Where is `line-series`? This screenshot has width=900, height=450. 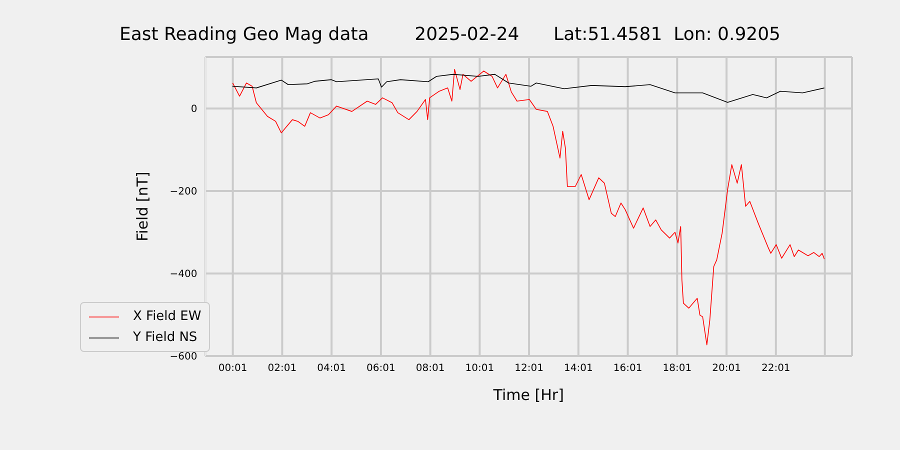
line-series is located at coordinates (528, 88).